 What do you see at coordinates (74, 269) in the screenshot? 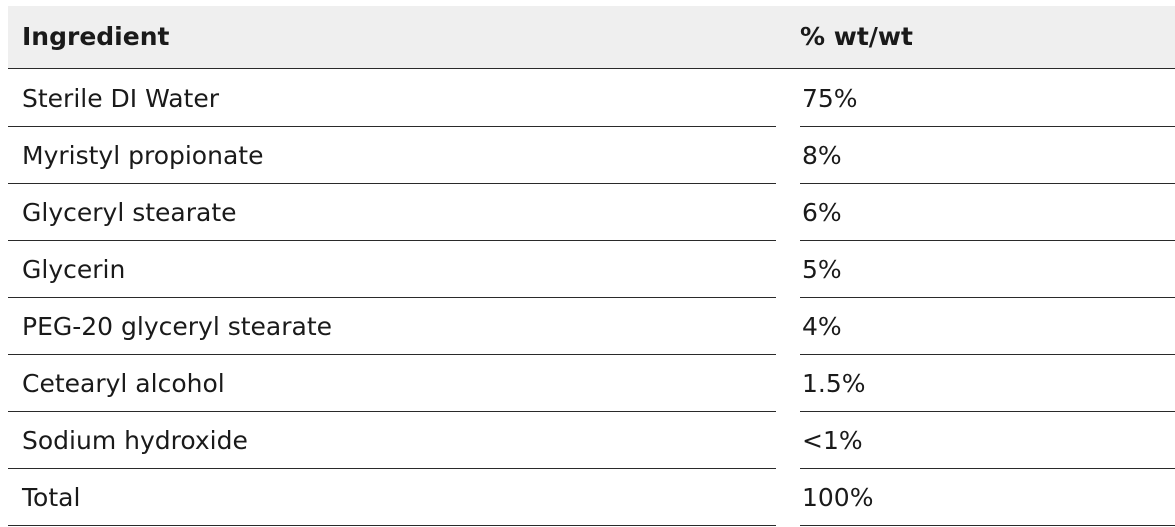
I see `ingredient-cell: Glycerin` at bounding box center [74, 269].